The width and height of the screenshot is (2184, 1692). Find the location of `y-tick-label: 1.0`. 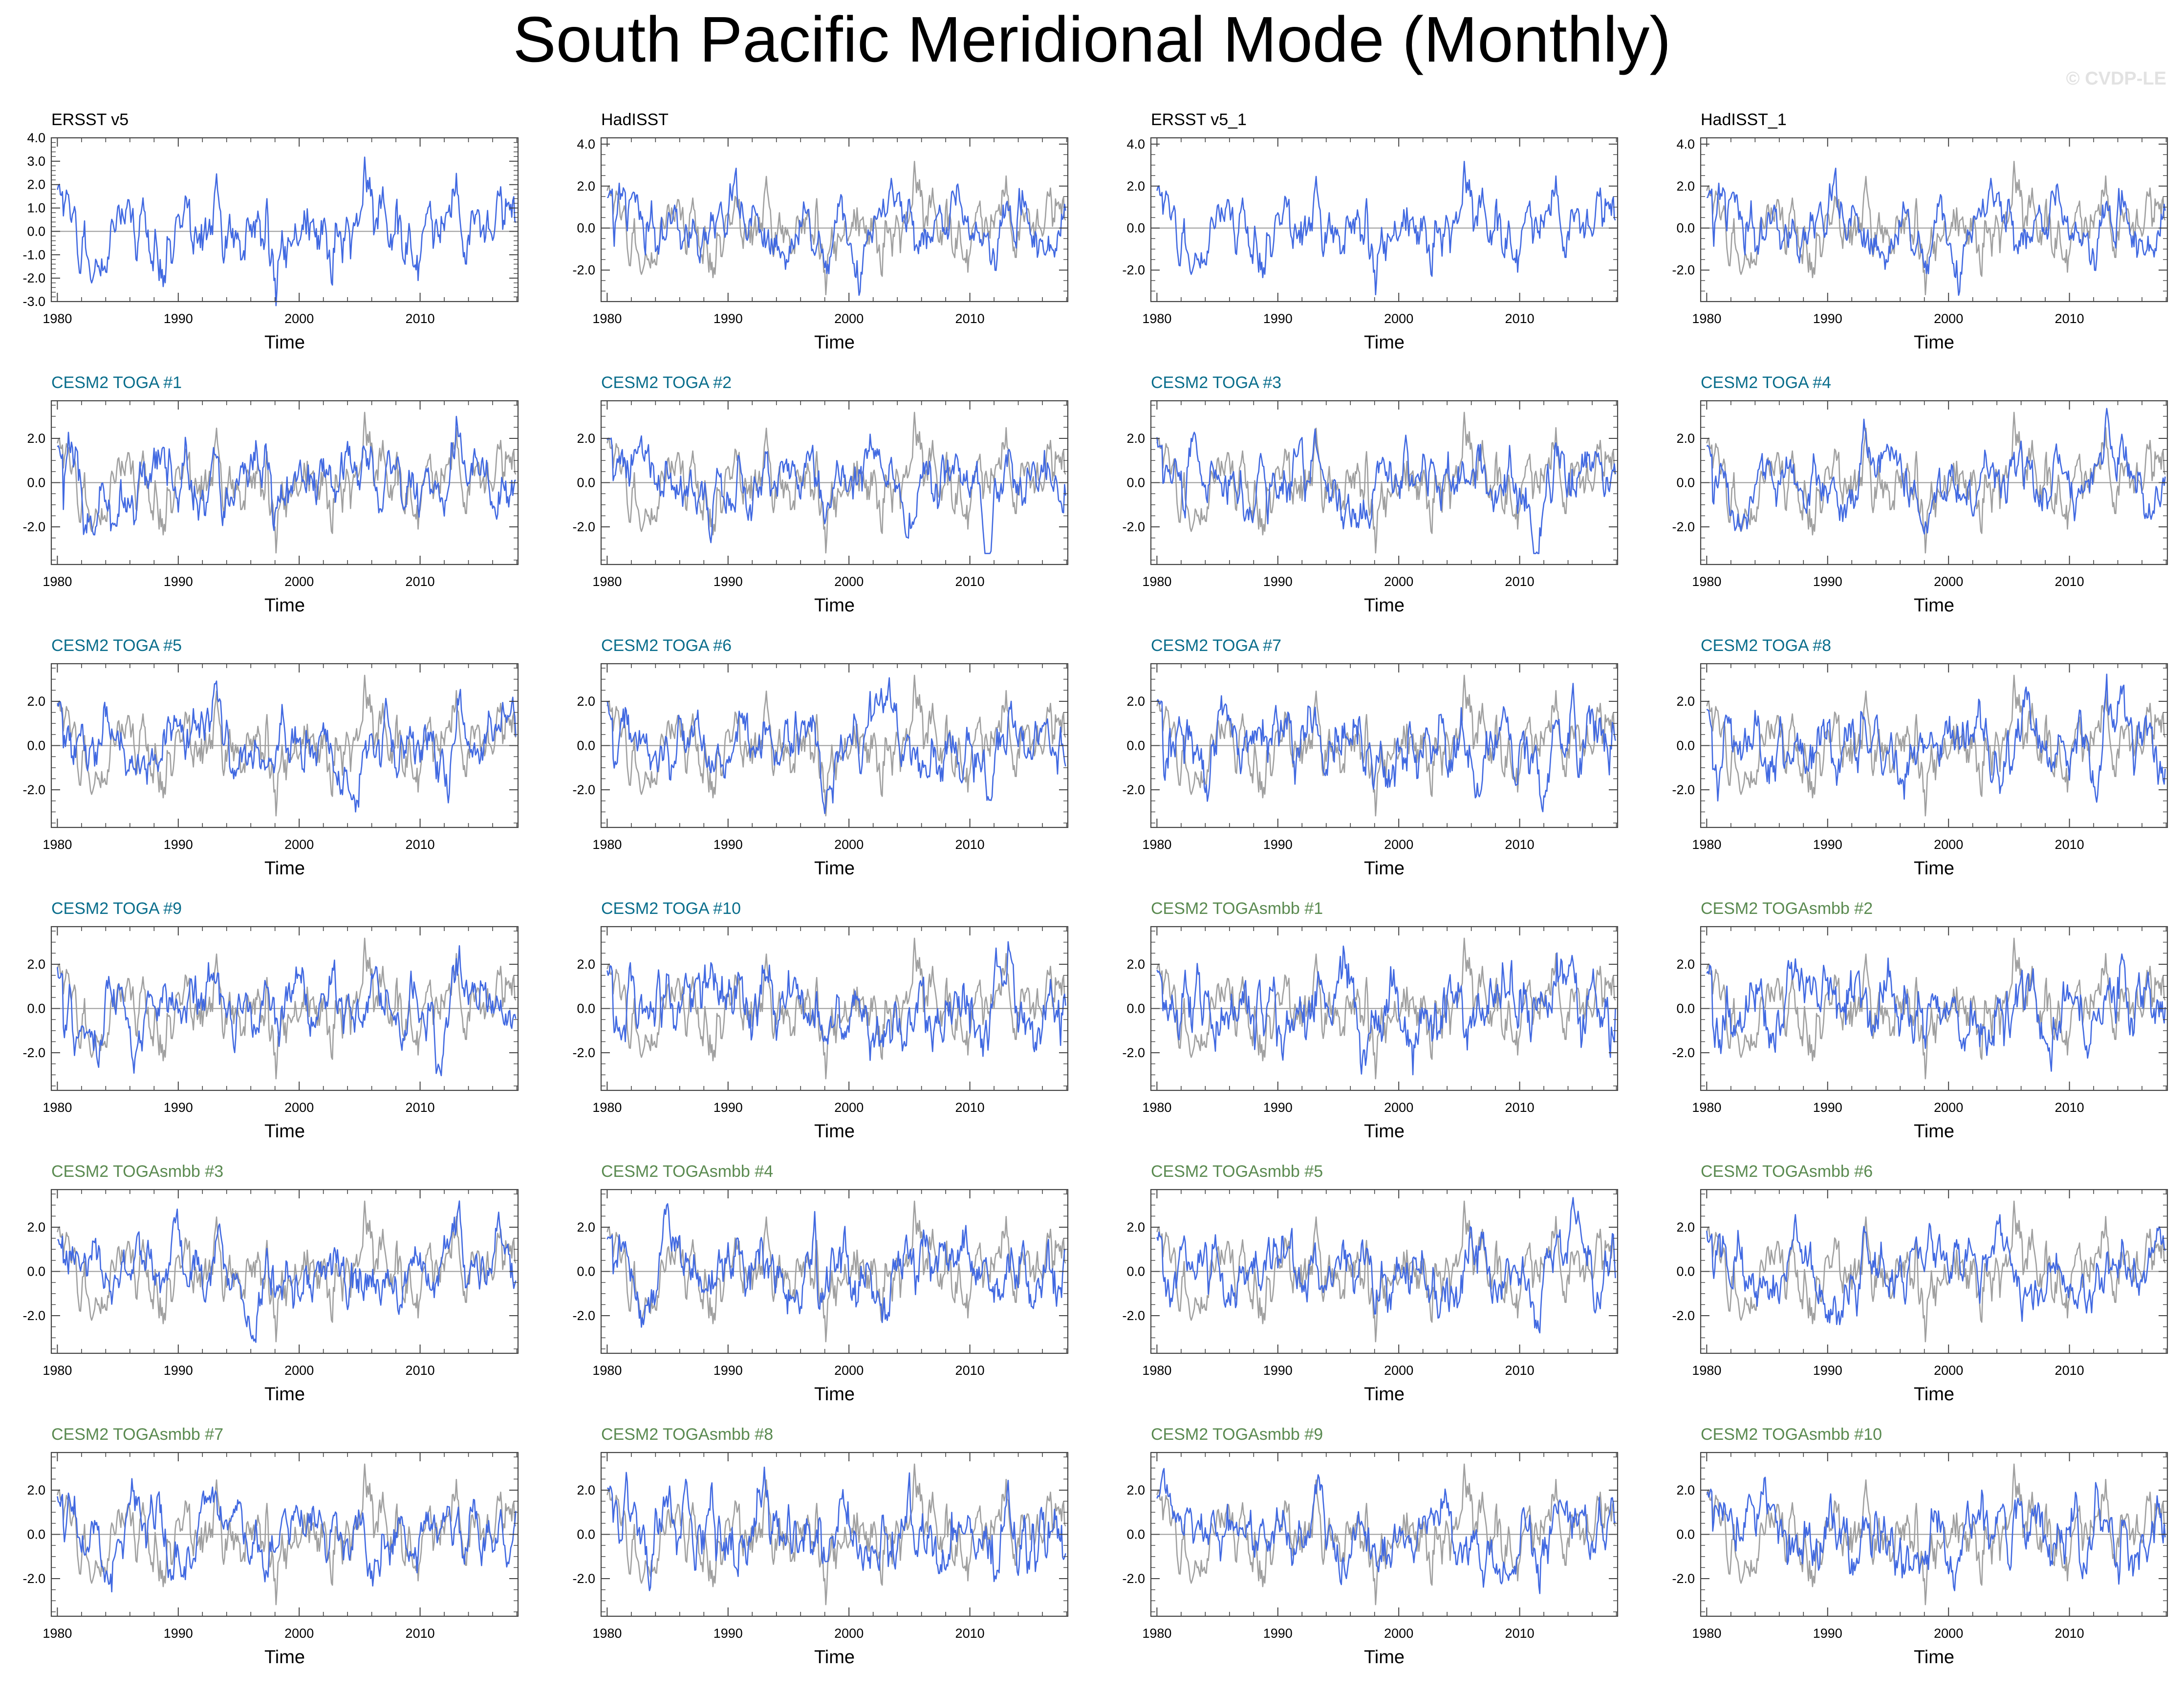

y-tick-label: 1.0 is located at coordinates (36, 208).